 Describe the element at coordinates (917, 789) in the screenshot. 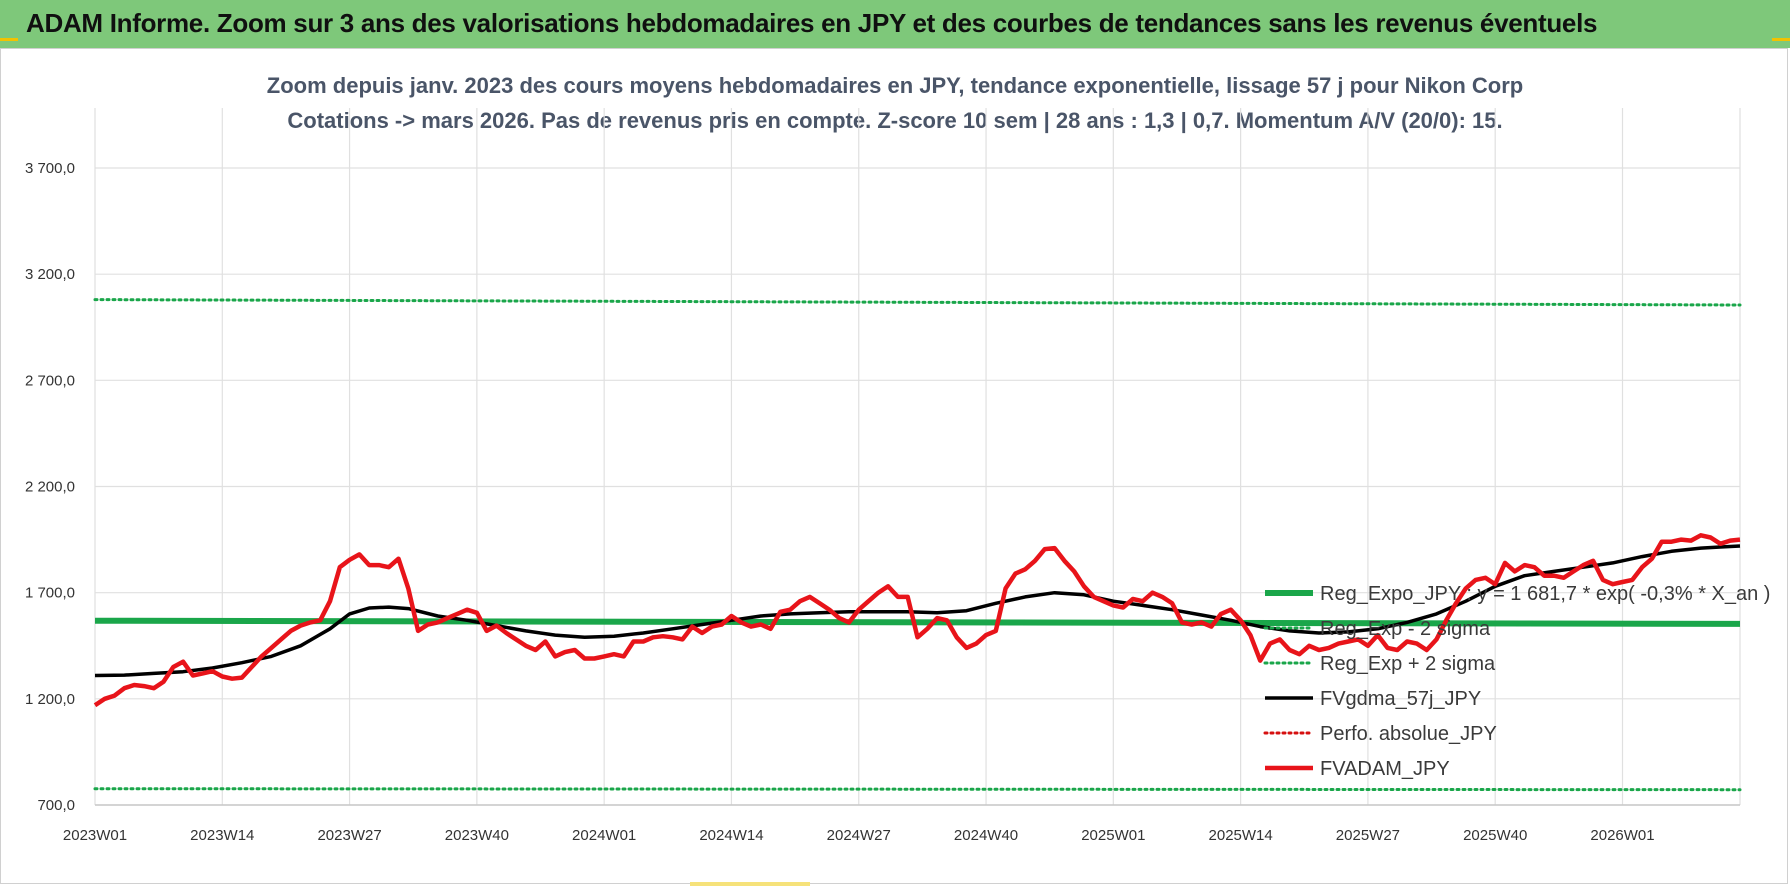

I see `series-minus-2-sigma-line` at that location.